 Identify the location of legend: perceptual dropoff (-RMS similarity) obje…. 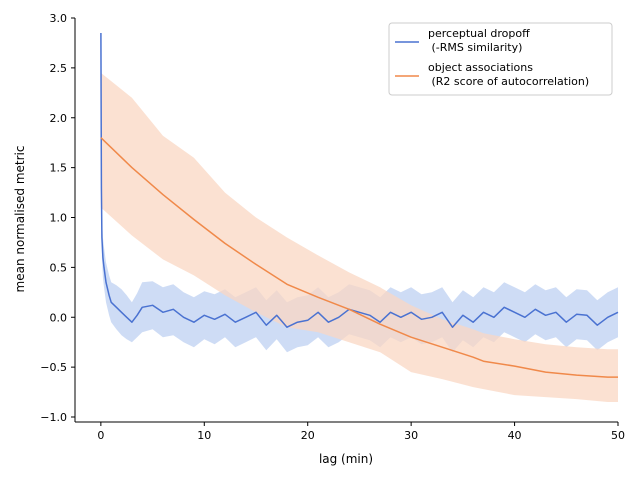
(500, 59).